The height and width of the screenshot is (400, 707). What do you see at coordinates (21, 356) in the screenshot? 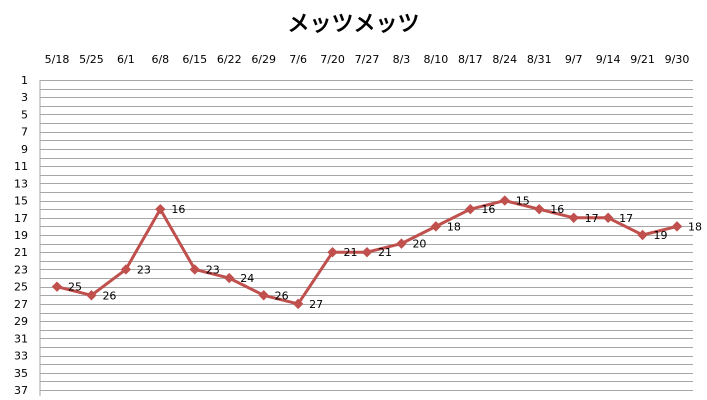
I see `y-tick-label: 33` at bounding box center [21, 356].